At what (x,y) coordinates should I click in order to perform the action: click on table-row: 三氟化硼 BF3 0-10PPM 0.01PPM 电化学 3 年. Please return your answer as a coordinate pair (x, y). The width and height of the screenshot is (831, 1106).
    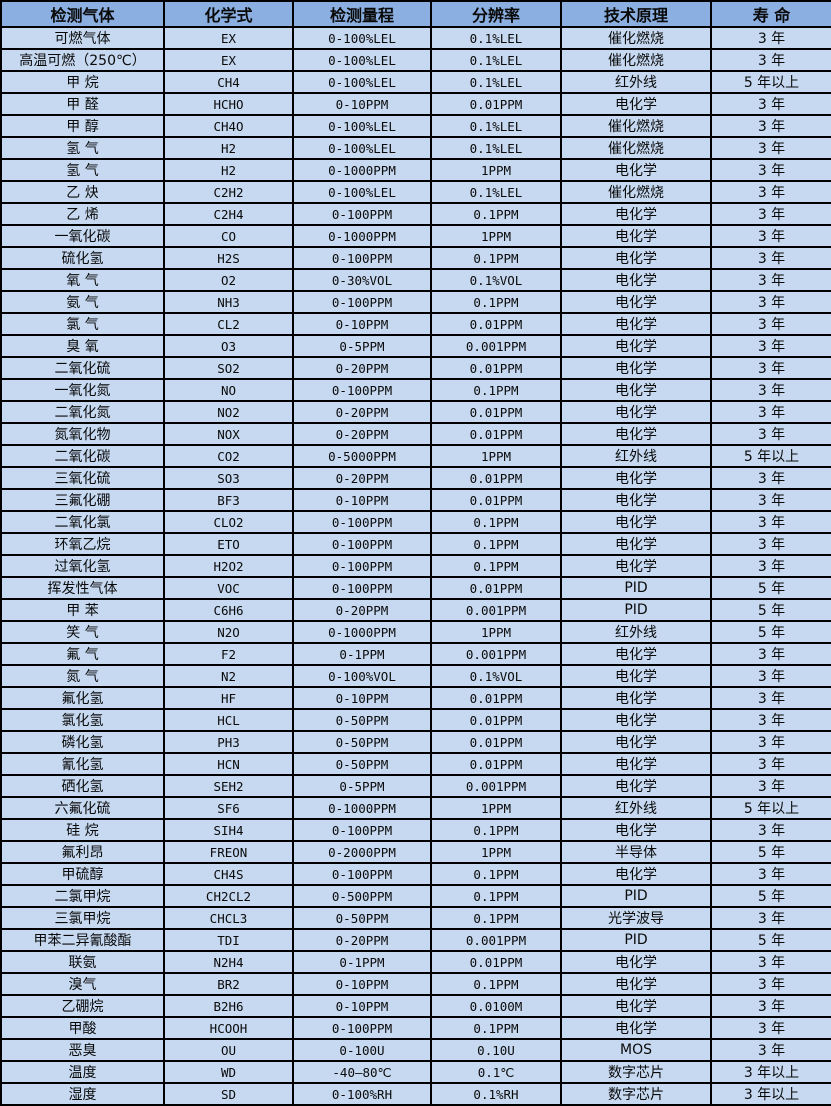
    Looking at the image, I should click on (415, 500).